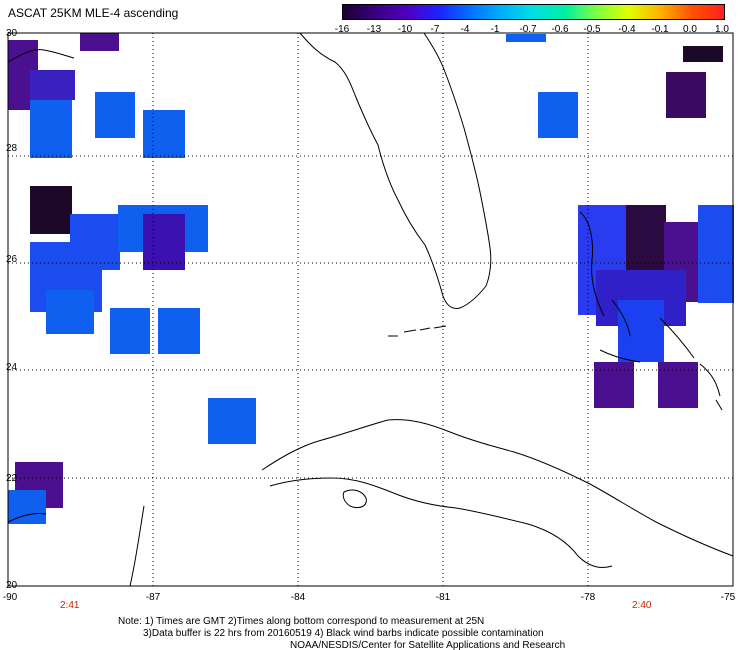 The image size is (740, 650). What do you see at coordinates (12, 585) in the screenshot?
I see `lat-label: 20` at bounding box center [12, 585].